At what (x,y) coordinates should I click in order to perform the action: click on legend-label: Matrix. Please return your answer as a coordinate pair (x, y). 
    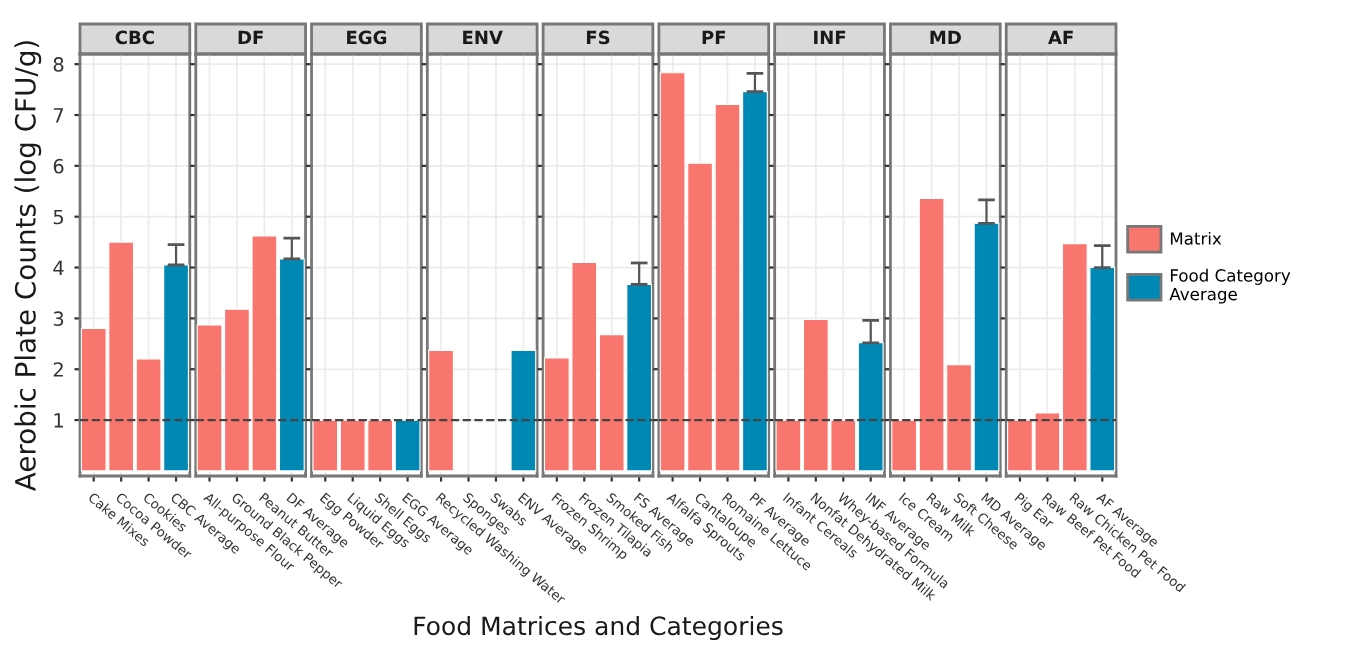
    Looking at the image, I should click on (1196, 238).